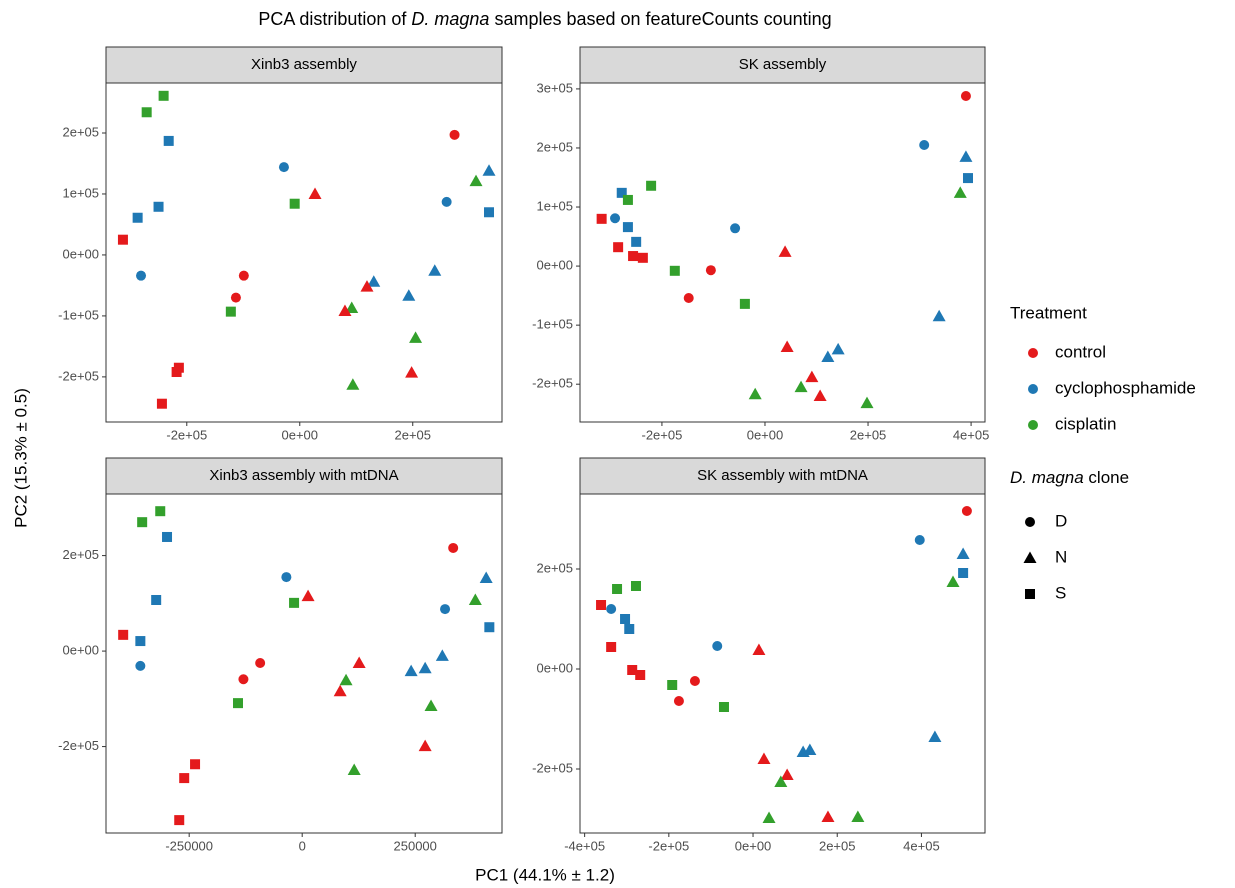  I want to click on strip, so click(304, 476).